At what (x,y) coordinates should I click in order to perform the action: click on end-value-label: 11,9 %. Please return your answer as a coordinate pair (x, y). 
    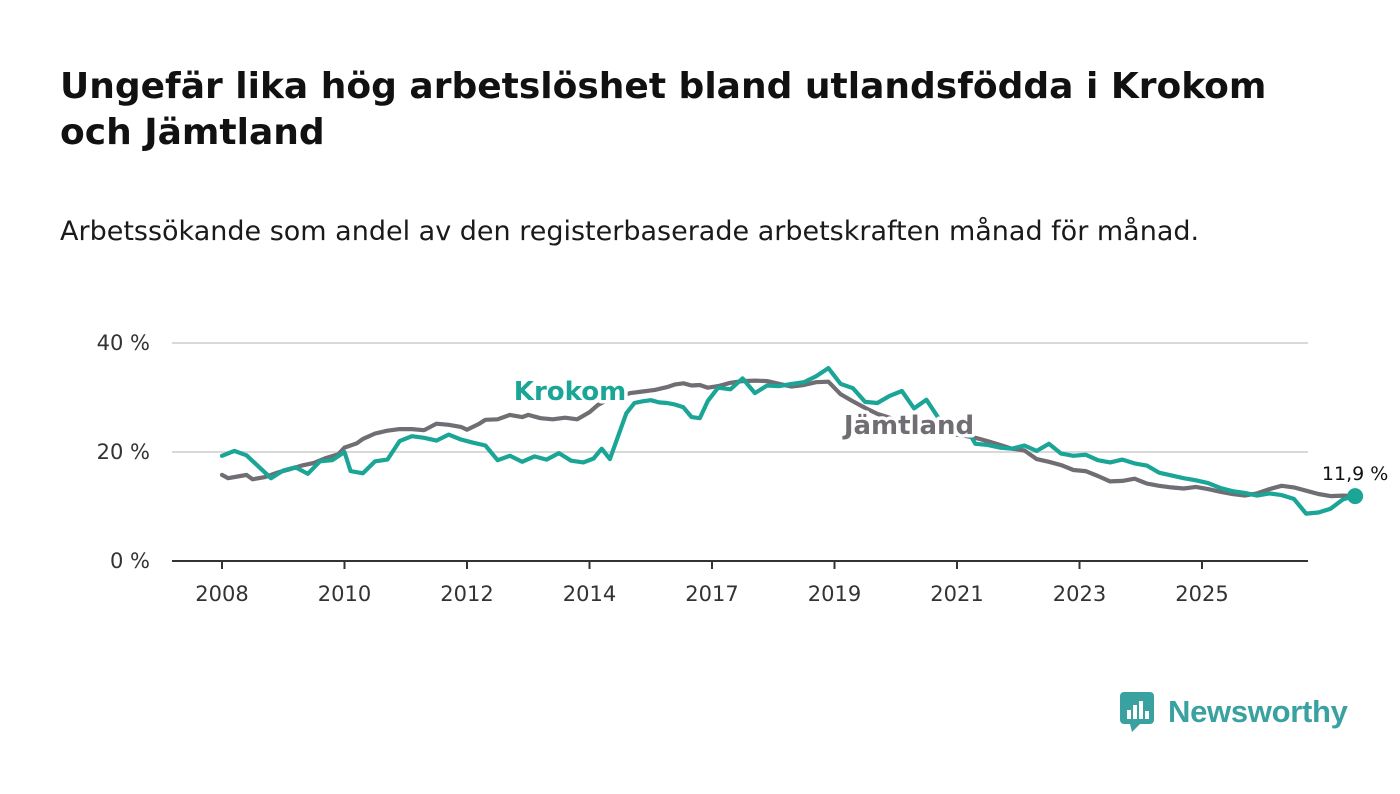
    Looking at the image, I should click on (1355, 474).